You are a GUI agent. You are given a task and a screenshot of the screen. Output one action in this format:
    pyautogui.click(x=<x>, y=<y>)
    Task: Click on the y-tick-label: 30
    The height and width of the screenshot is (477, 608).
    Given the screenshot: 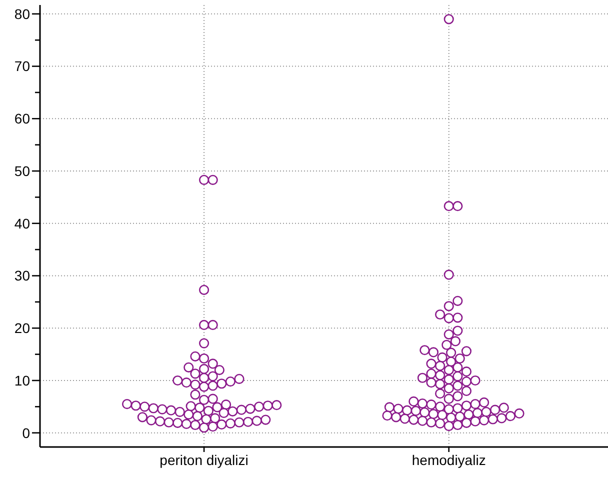 What is the action you would take?
    pyautogui.click(x=22, y=276)
    